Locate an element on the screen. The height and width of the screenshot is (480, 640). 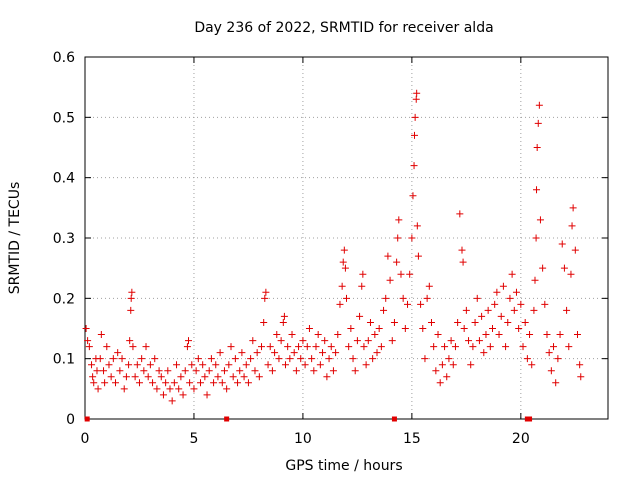
x-tick-label: 0 is located at coordinates (85, 439).